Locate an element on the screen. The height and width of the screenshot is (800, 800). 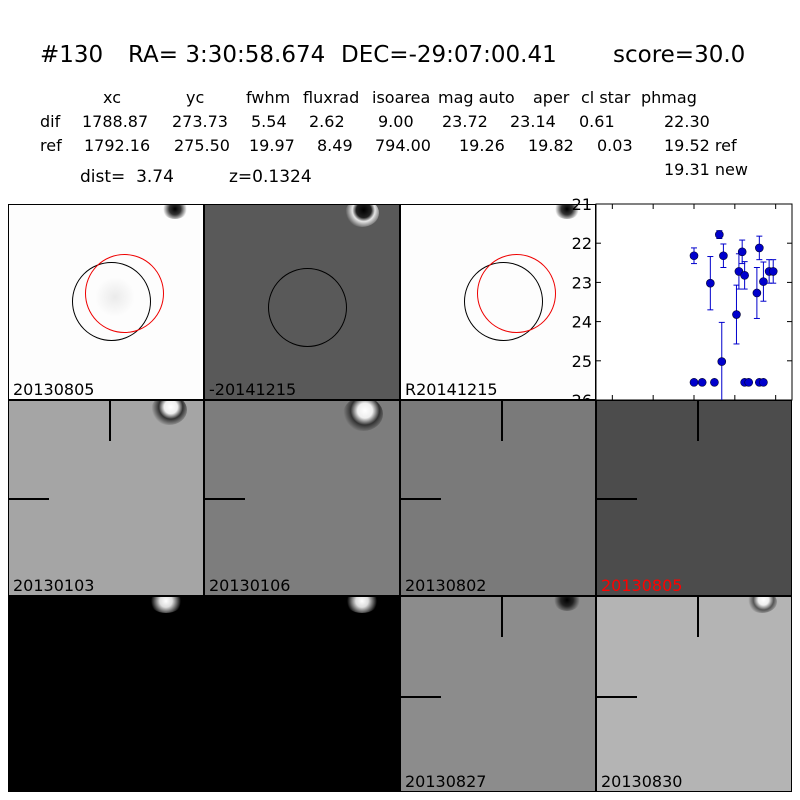
ref-xc: 1792.16 is located at coordinates (117, 145).